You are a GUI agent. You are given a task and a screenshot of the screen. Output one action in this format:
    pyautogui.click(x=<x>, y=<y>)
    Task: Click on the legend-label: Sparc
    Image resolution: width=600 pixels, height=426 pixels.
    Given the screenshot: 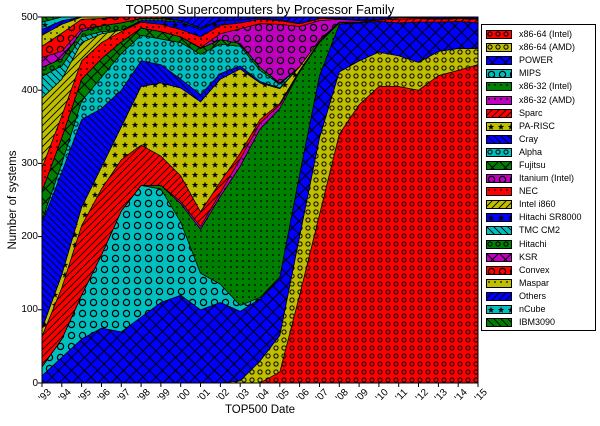 What is the action you would take?
    pyautogui.click(x=531, y=112)
    